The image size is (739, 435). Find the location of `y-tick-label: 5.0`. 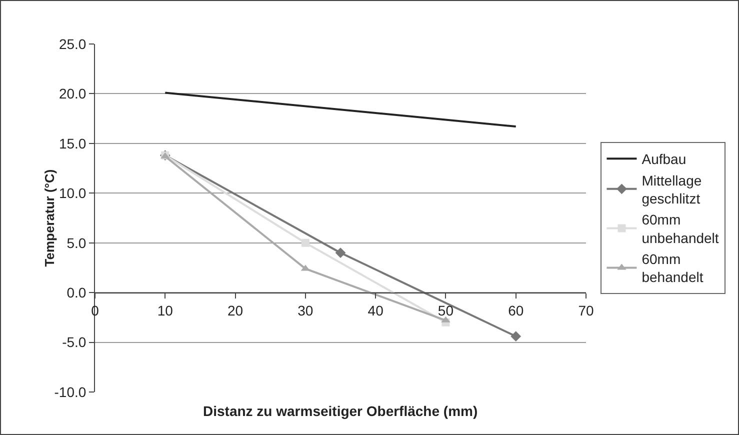

y-tick-label: 5.0 is located at coordinates (76, 242).